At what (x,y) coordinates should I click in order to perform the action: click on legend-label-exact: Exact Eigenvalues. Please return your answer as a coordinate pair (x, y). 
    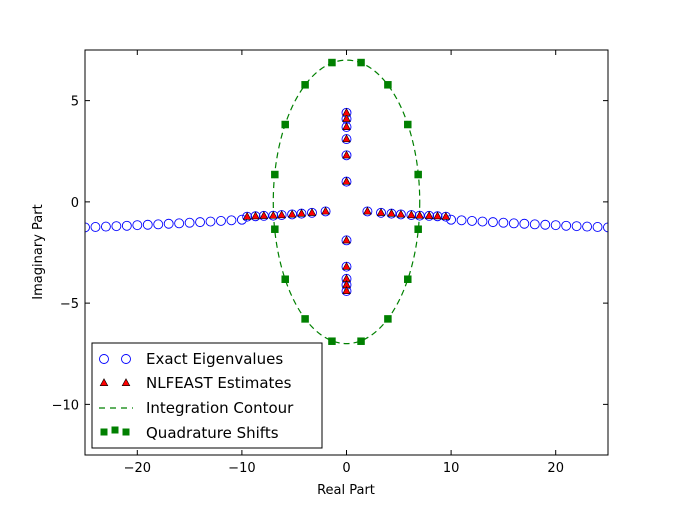
    Looking at the image, I should click on (214, 359).